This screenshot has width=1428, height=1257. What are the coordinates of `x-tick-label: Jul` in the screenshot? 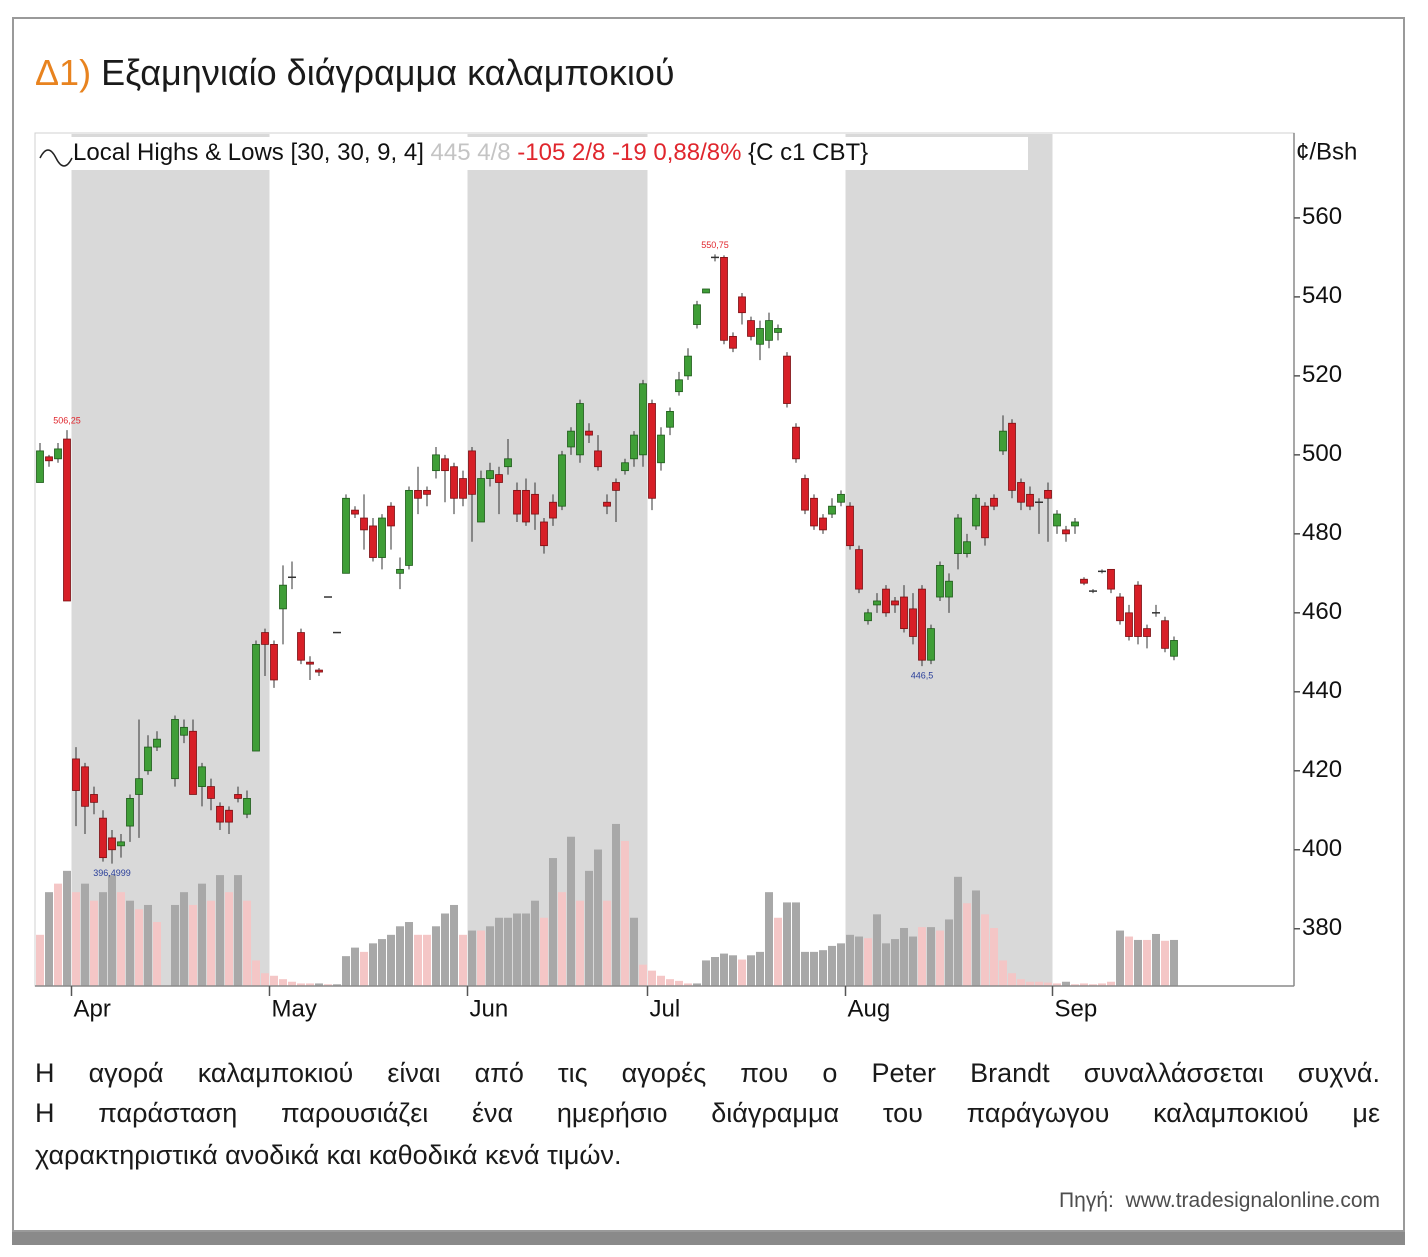 It's located at (665, 1008).